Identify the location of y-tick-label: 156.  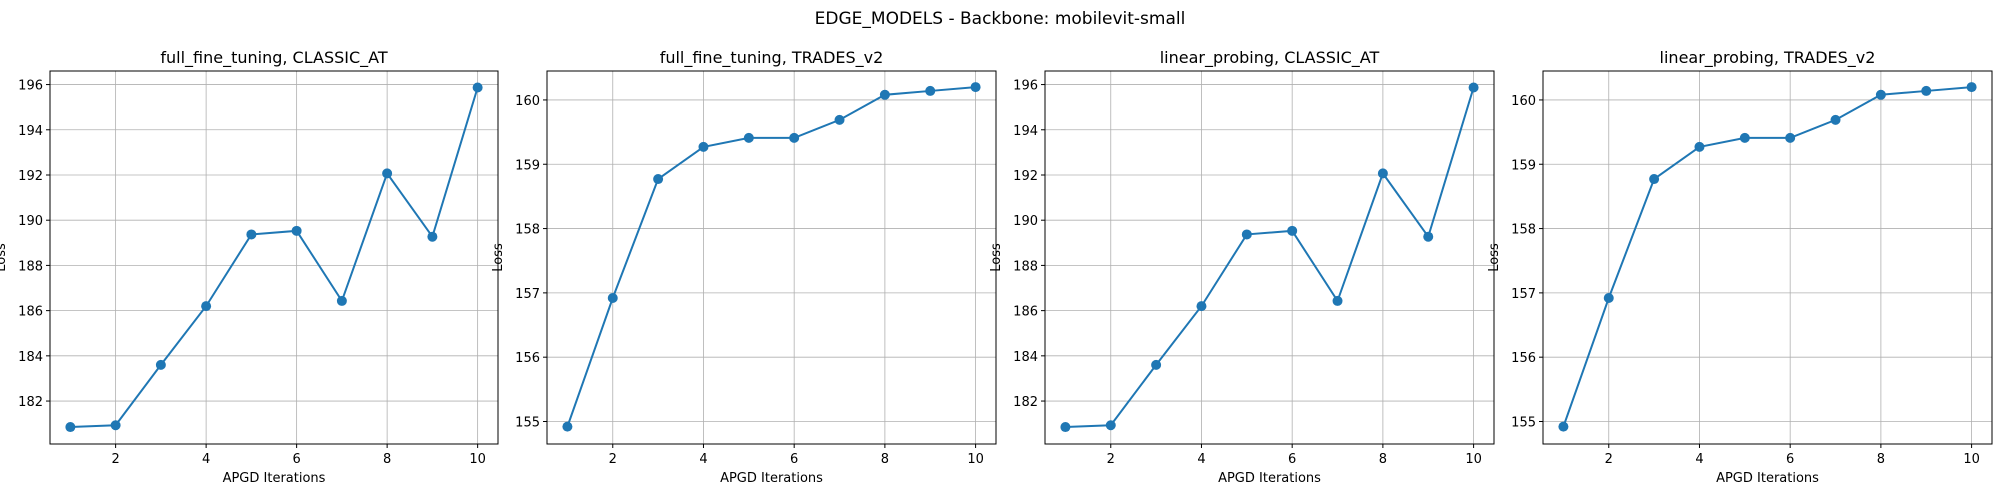
(1523, 358).